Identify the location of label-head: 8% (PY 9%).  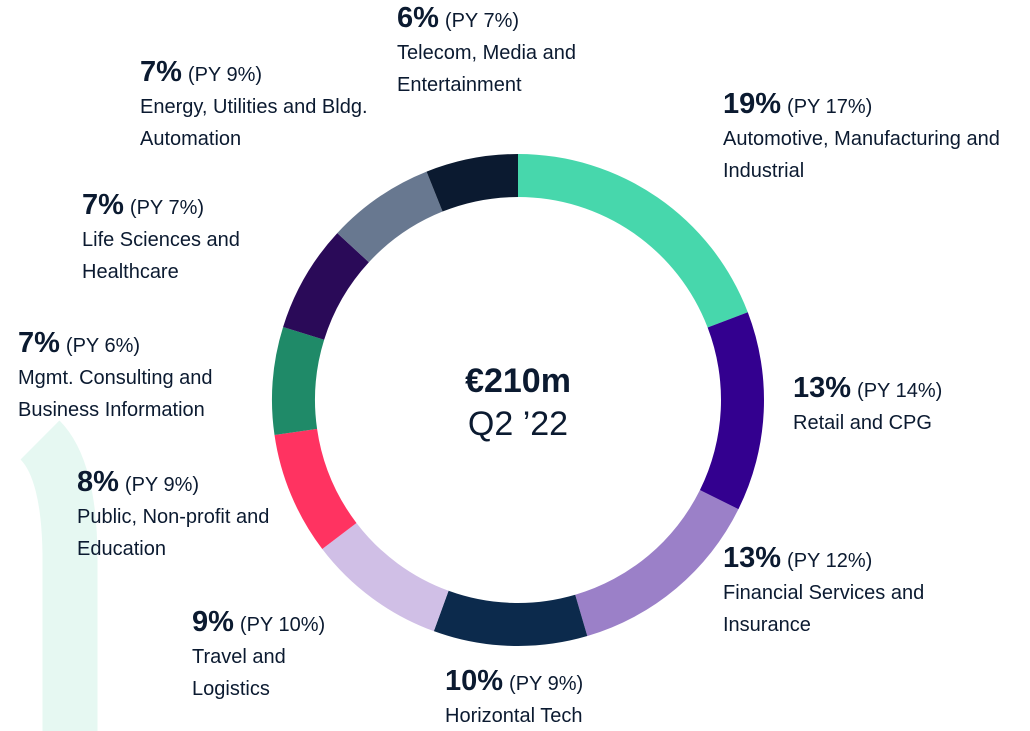
(182, 483).